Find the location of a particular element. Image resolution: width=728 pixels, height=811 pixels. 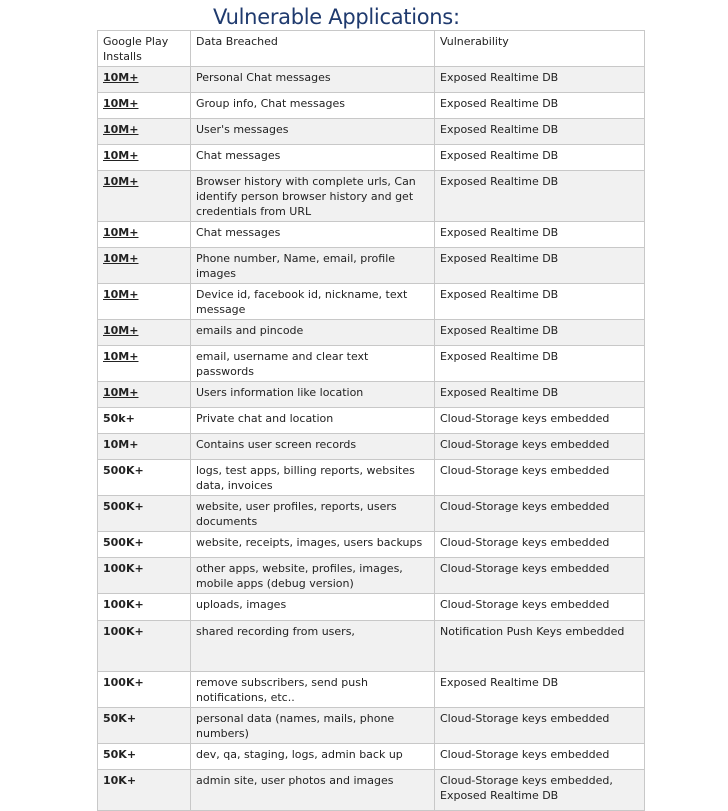

vulnerability-cell: Notification Push Keys embedded is located at coordinates (539, 646).